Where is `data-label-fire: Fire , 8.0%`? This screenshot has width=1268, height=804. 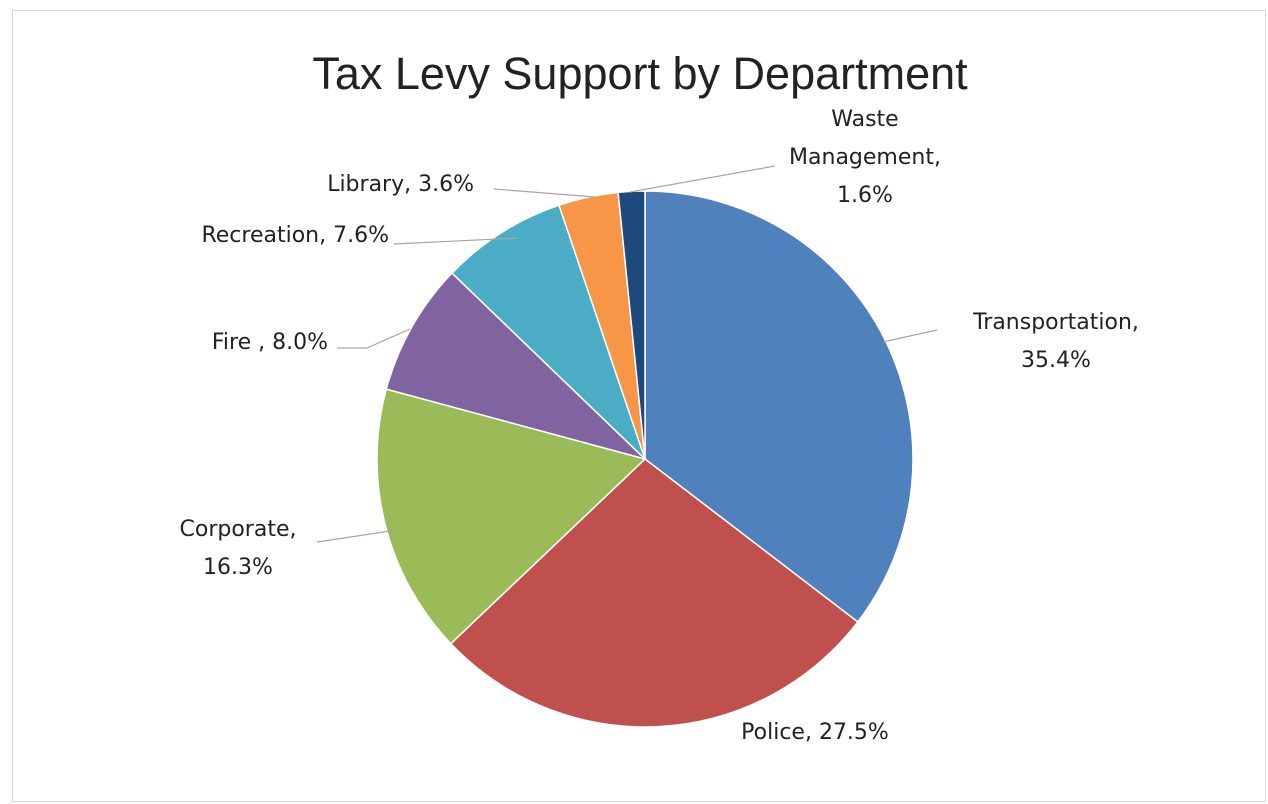
data-label-fire: Fire , 8.0% is located at coordinates (270, 342).